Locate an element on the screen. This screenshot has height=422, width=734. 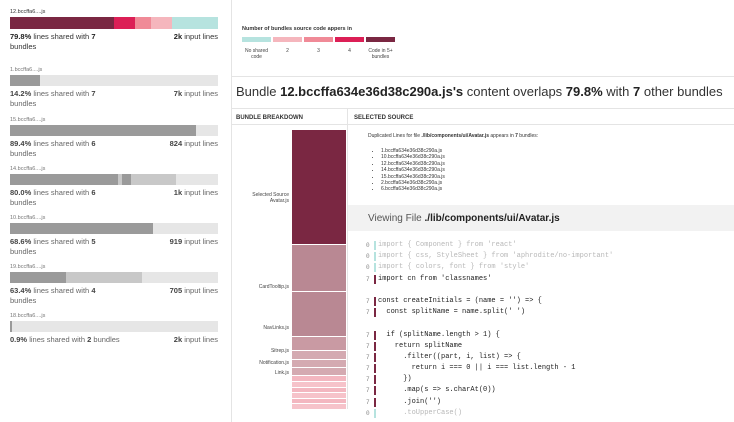
shared-percent: 79.8% is located at coordinates (21, 36).